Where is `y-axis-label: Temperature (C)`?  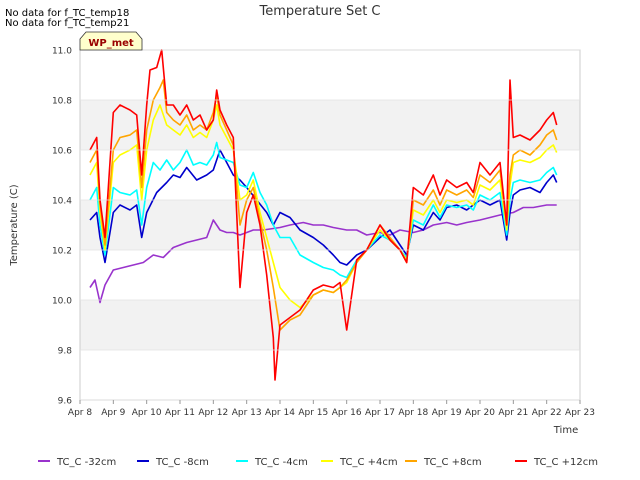 y-axis-label: Temperature (C) is located at coordinates (14, 225).